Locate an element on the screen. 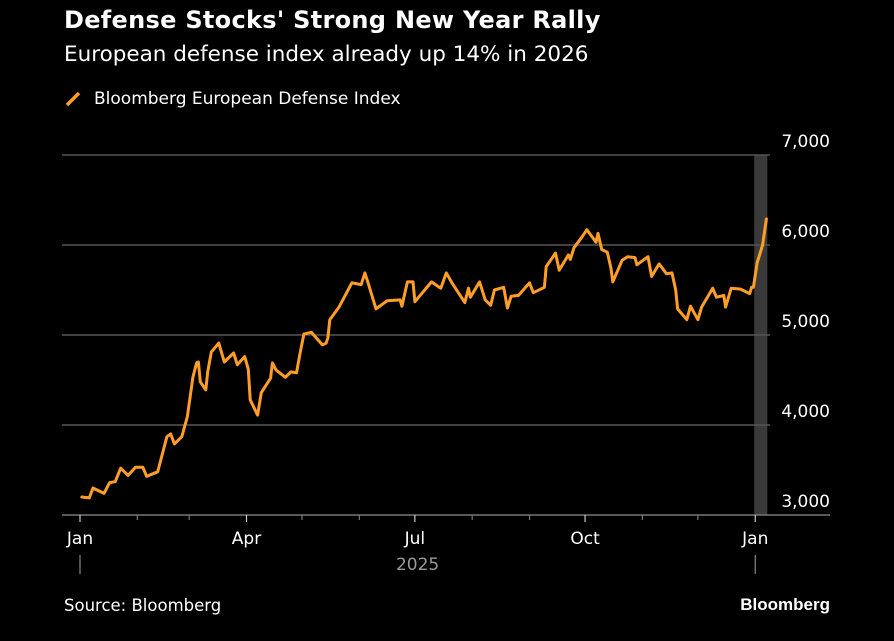  y-tick-label: 6,000 is located at coordinates (805, 232).